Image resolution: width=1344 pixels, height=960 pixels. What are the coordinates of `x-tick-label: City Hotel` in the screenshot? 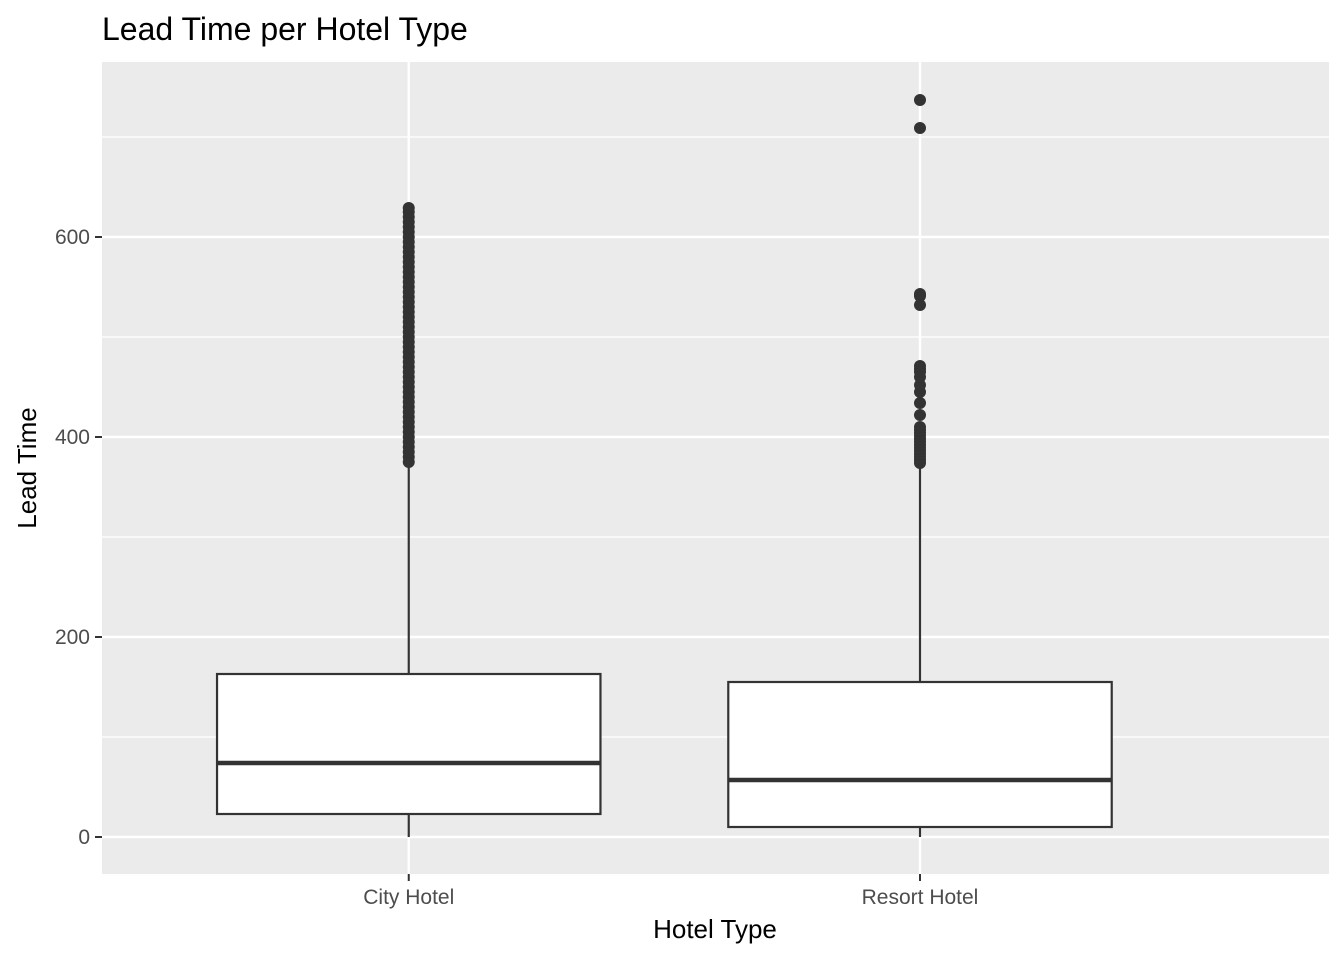 It's located at (408, 897).